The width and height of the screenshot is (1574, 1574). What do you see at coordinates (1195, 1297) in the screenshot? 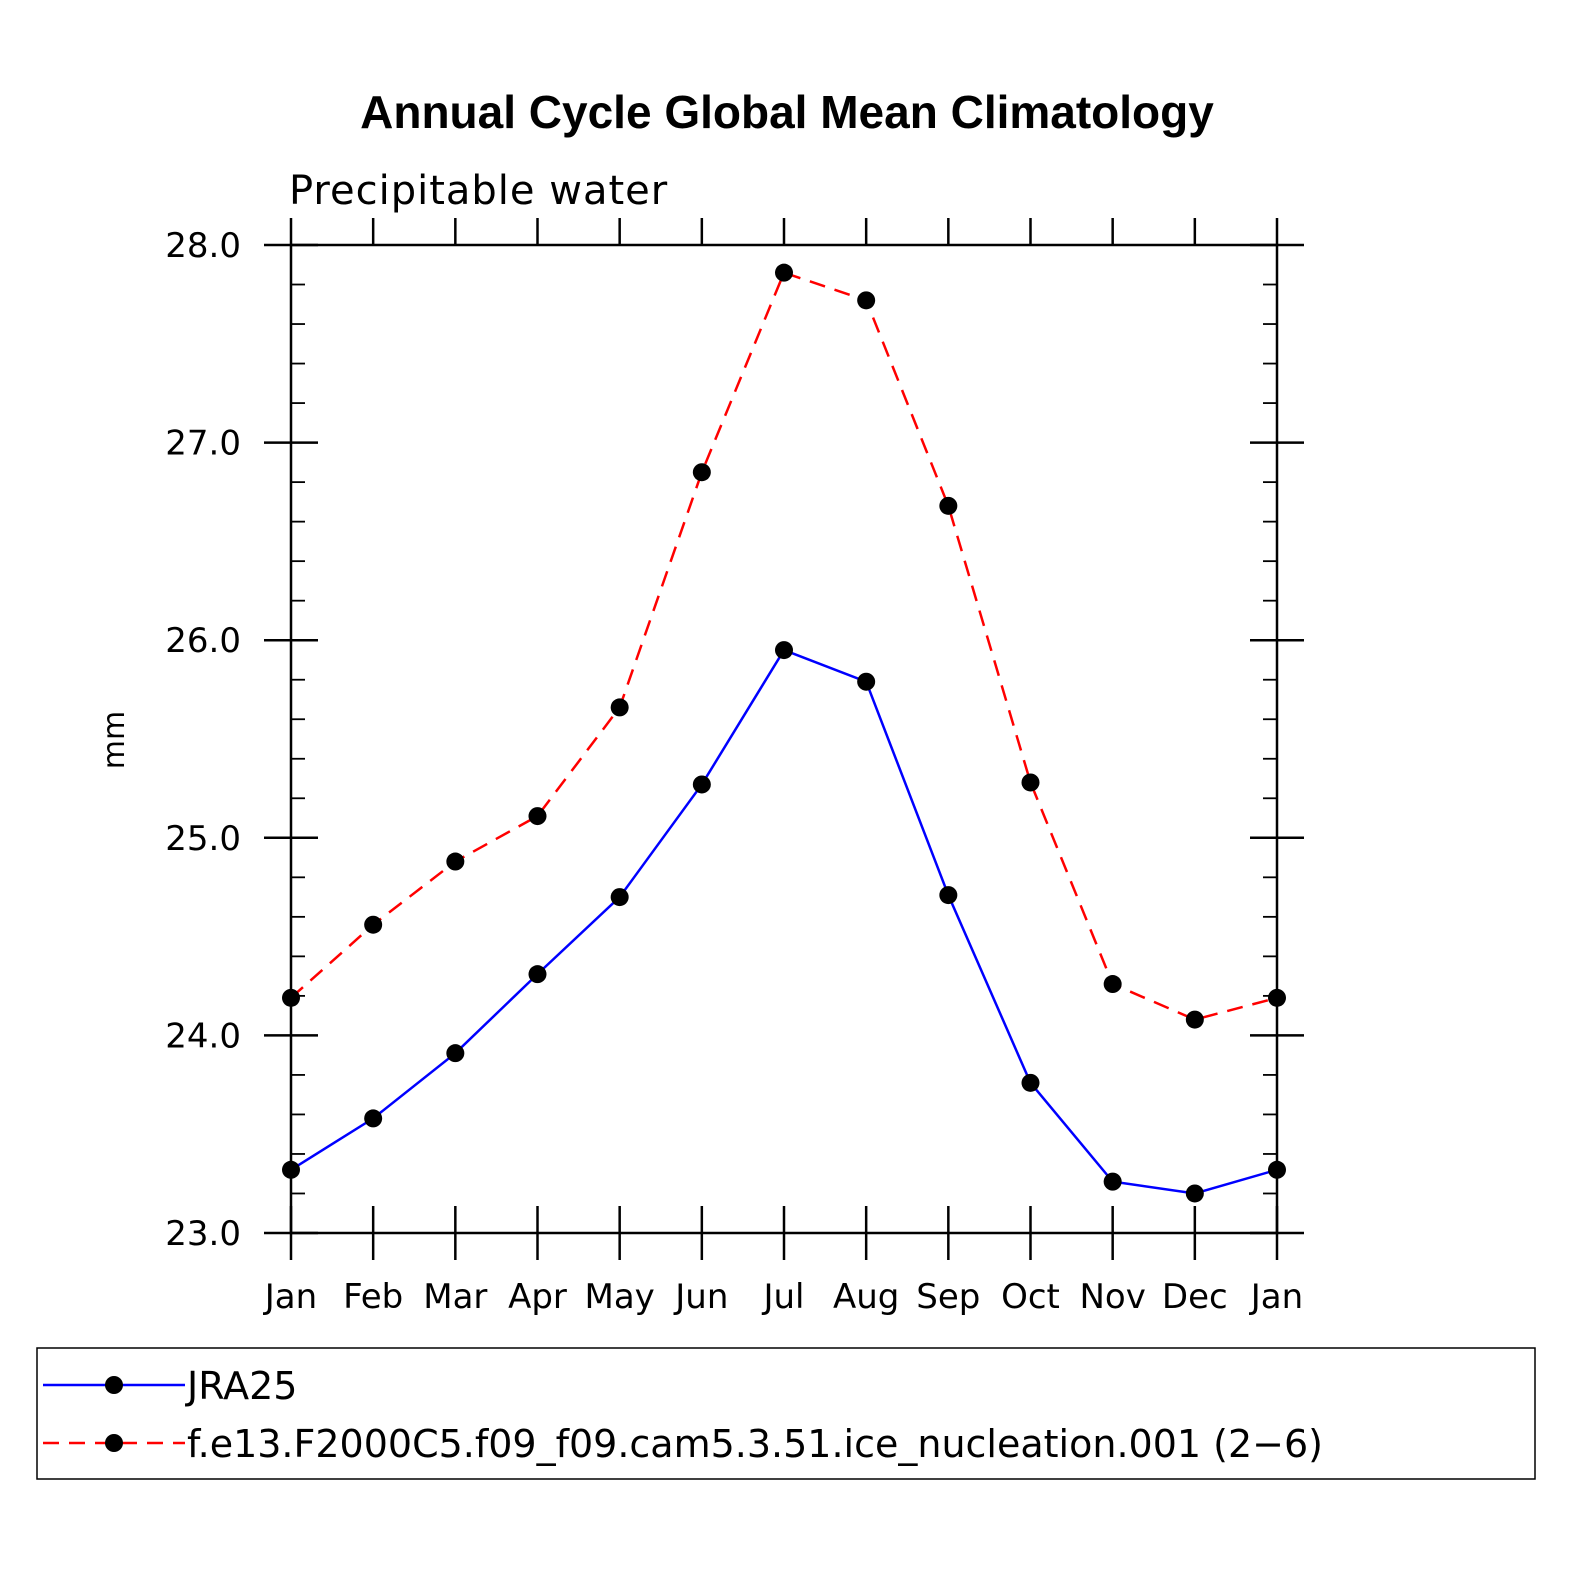
I see `x-tick-label: Dec` at bounding box center [1195, 1297].